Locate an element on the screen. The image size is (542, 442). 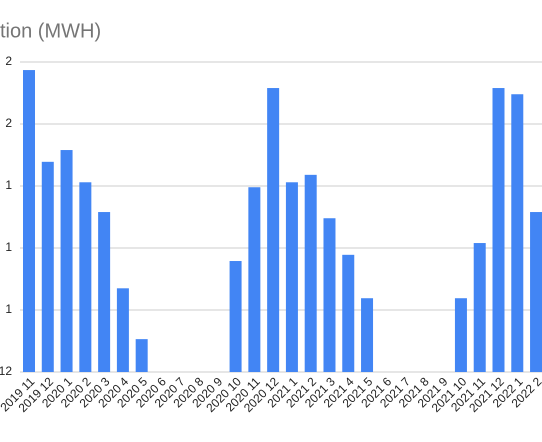
y-tick-label: 12 is located at coordinates (6, 371).